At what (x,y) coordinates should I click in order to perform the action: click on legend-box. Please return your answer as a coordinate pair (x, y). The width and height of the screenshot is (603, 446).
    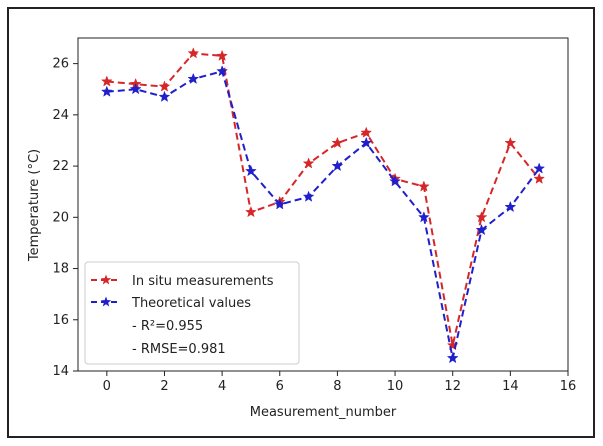
    Looking at the image, I should click on (192, 313).